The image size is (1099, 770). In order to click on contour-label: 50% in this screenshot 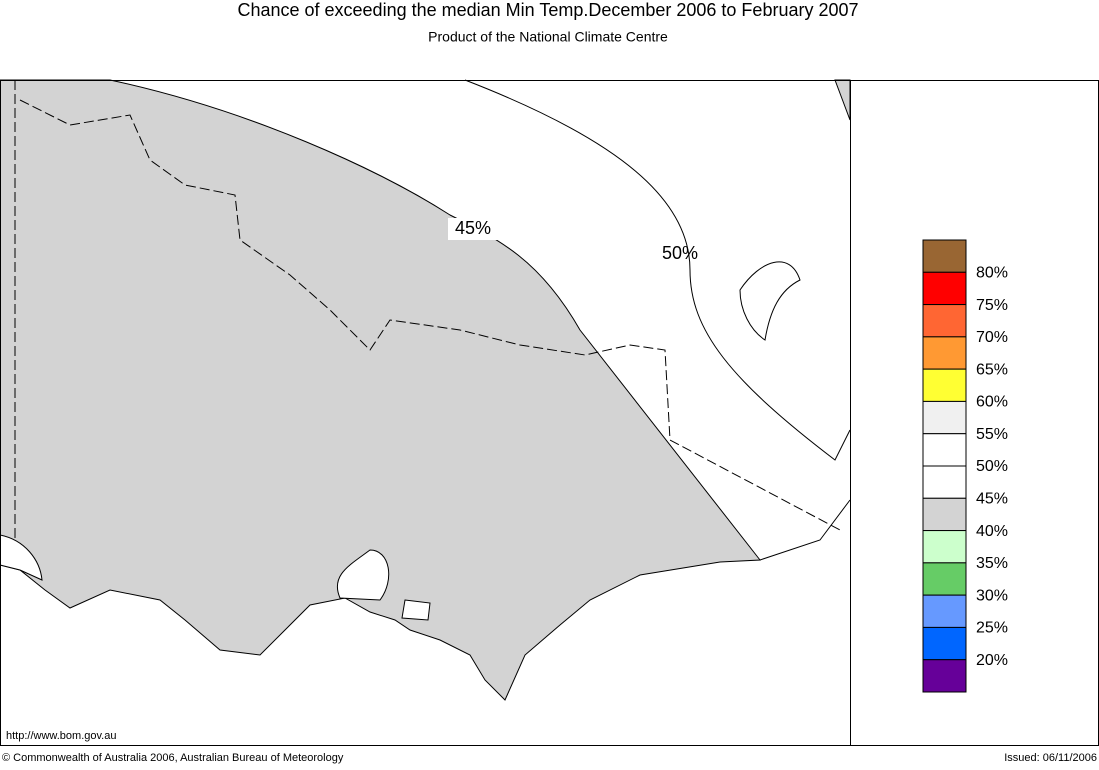, I will do `click(680, 253)`.